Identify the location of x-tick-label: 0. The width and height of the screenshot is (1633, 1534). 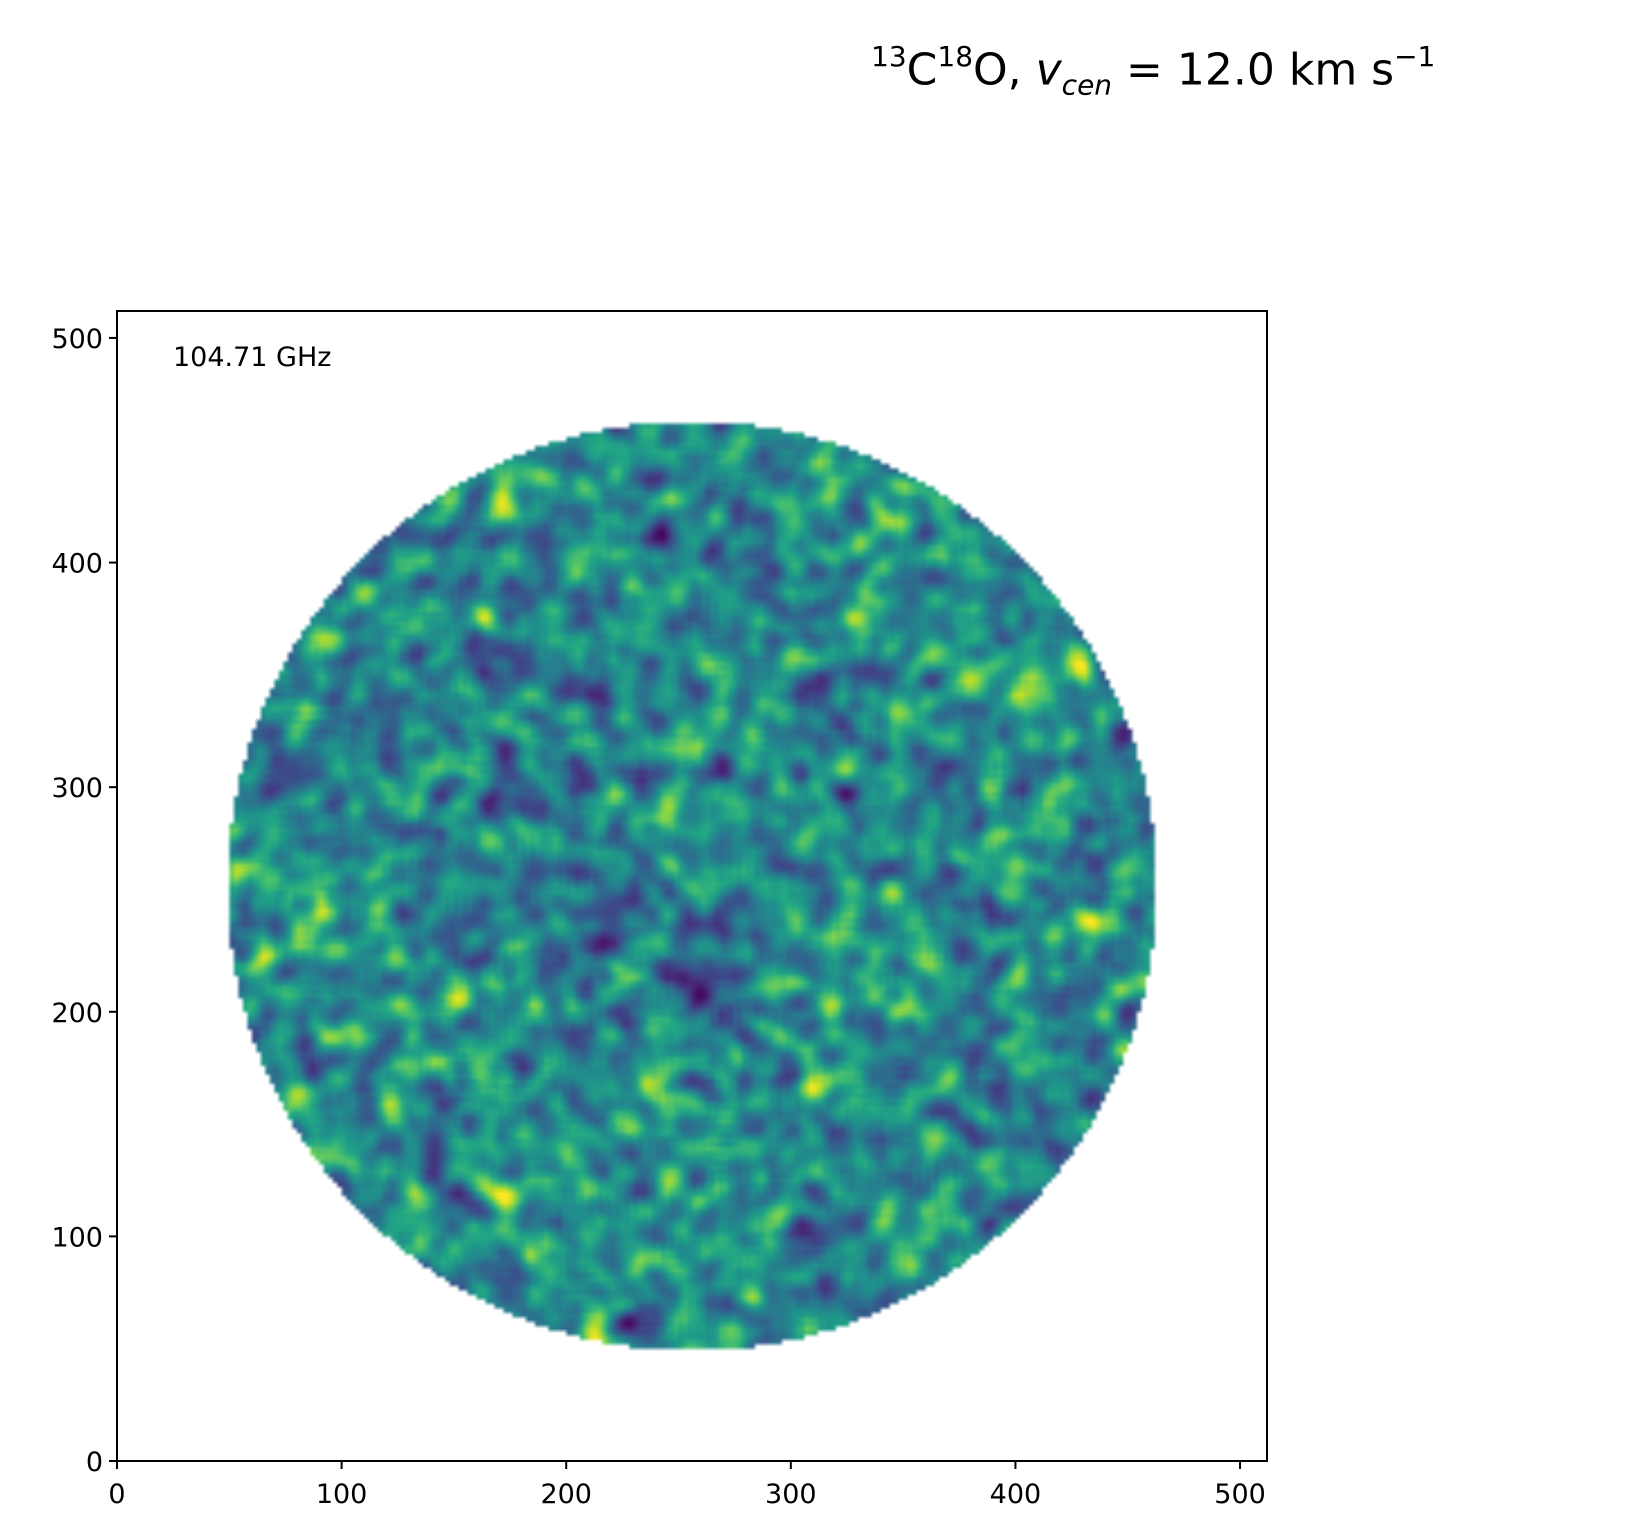
(116, 1494).